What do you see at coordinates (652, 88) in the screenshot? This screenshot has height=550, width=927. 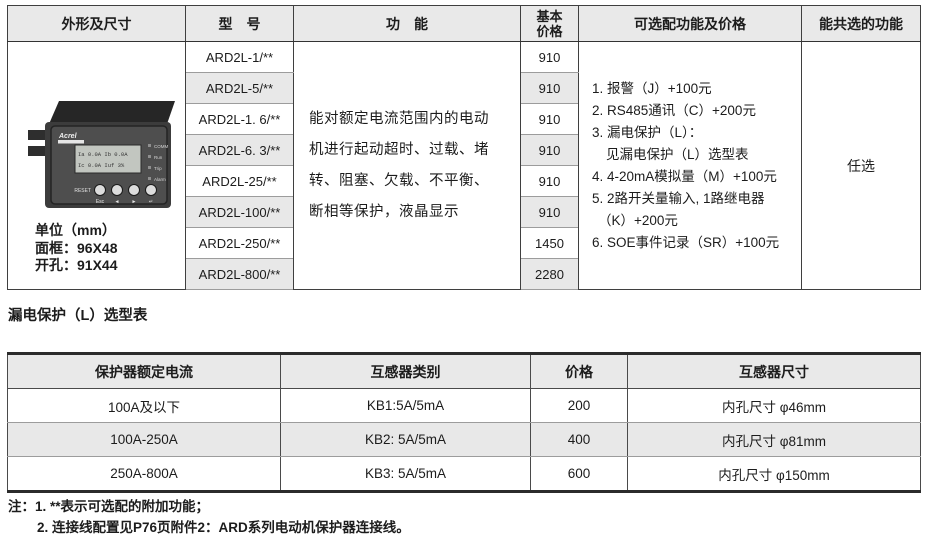 I see `optional-item: 1. 报警（J）+100元` at bounding box center [652, 88].